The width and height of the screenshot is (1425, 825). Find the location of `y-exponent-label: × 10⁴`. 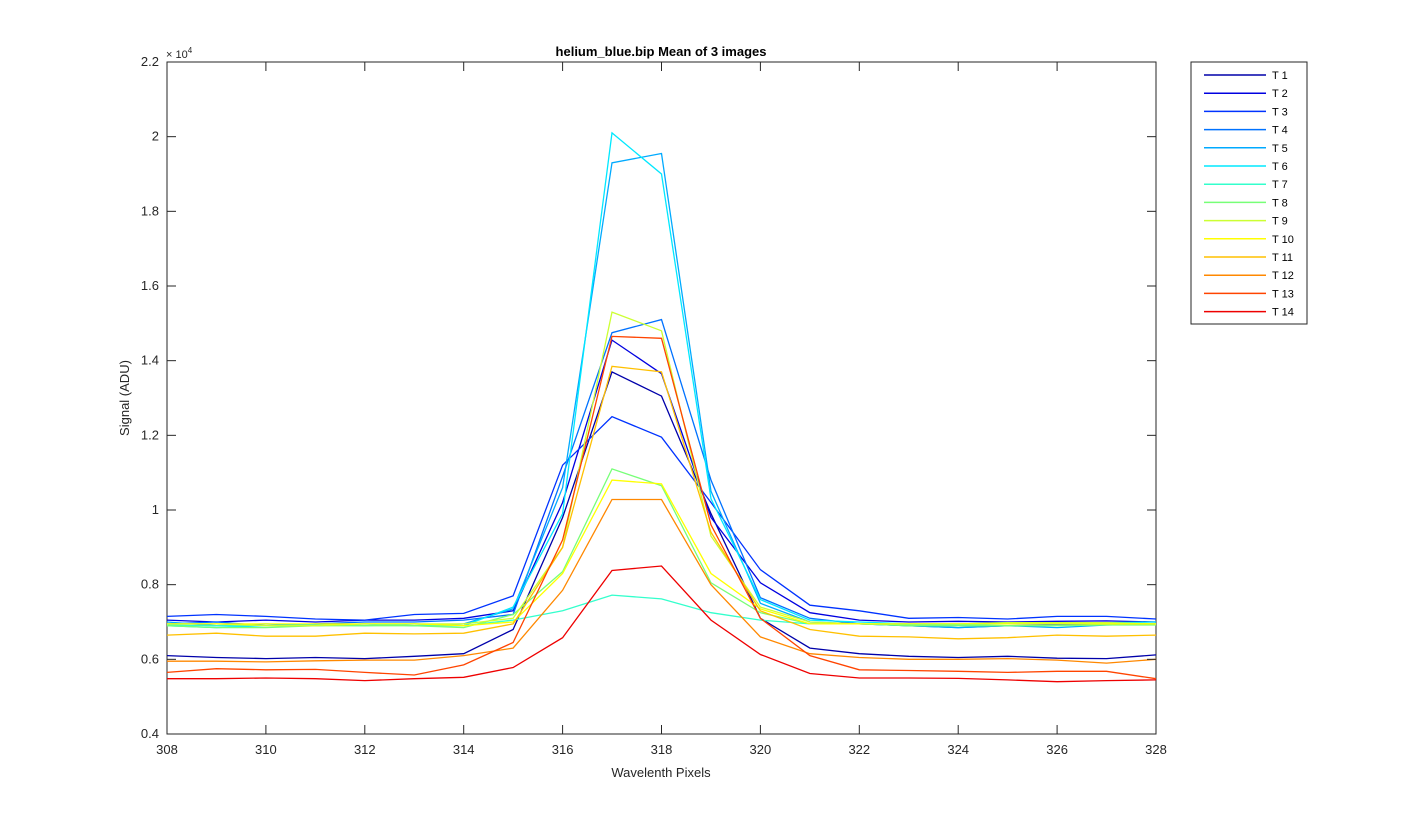

y-exponent-label: × 10⁴ is located at coordinates (179, 53).